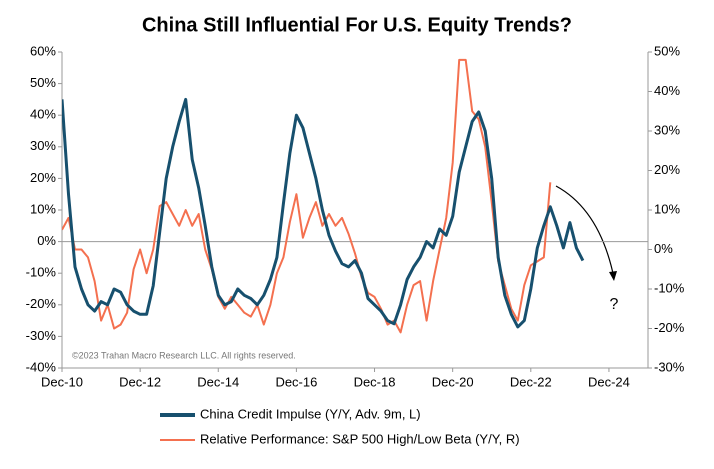  What do you see at coordinates (453, 381) in the screenshot?
I see `x-tick-label: Dec-20` at bounding box center [453, 381].